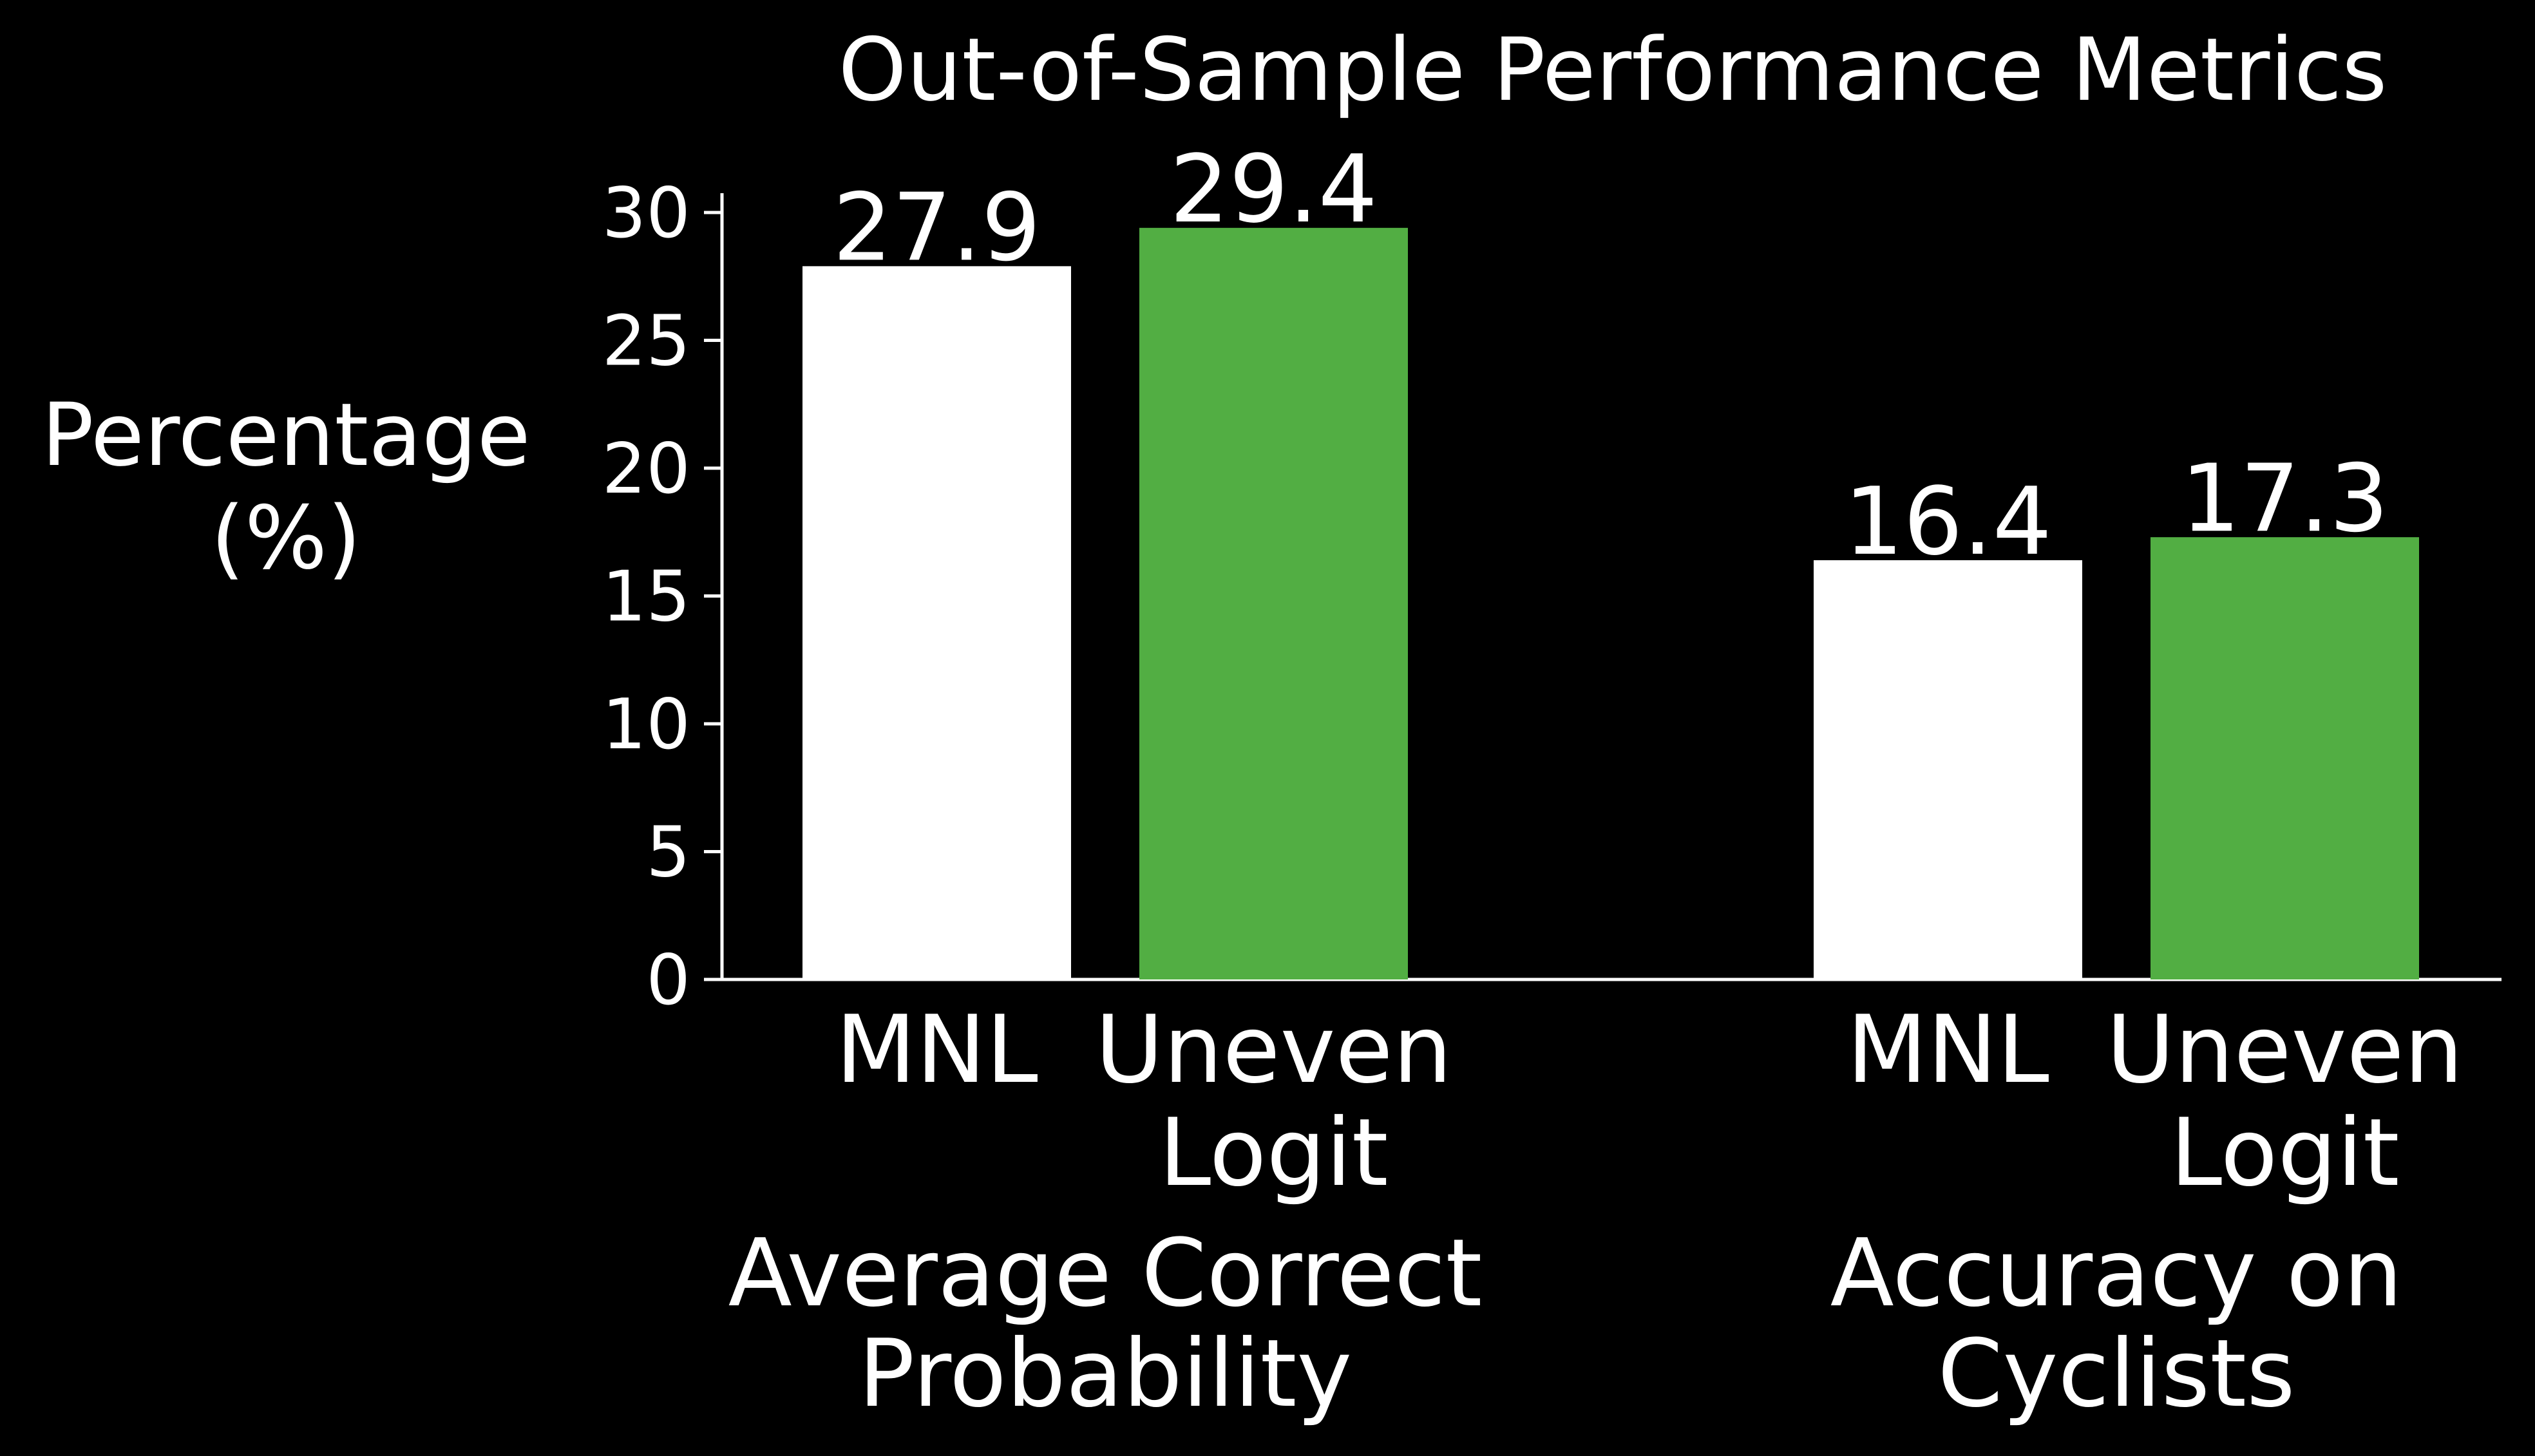 The width and height of the screenshot is (2535, 1456). What do you see at coordinates (1274, 190) in the screenshot?
I see `bar-value-label: 29.4` at bounding box center [1274, 190].